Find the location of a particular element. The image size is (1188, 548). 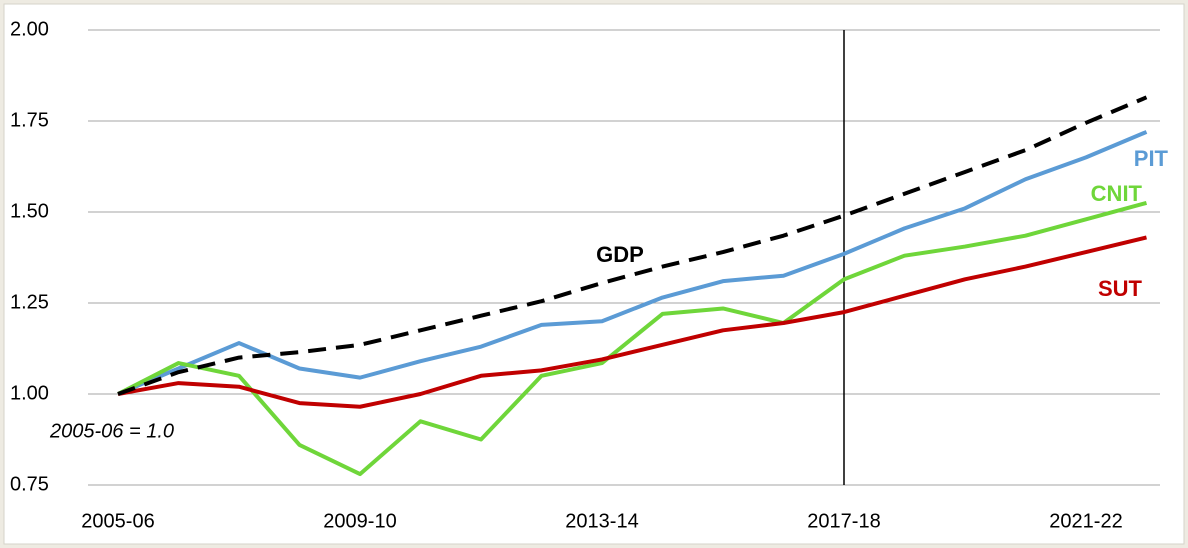

y-tick-label: 1.75 is located at coordinates (29, 120).